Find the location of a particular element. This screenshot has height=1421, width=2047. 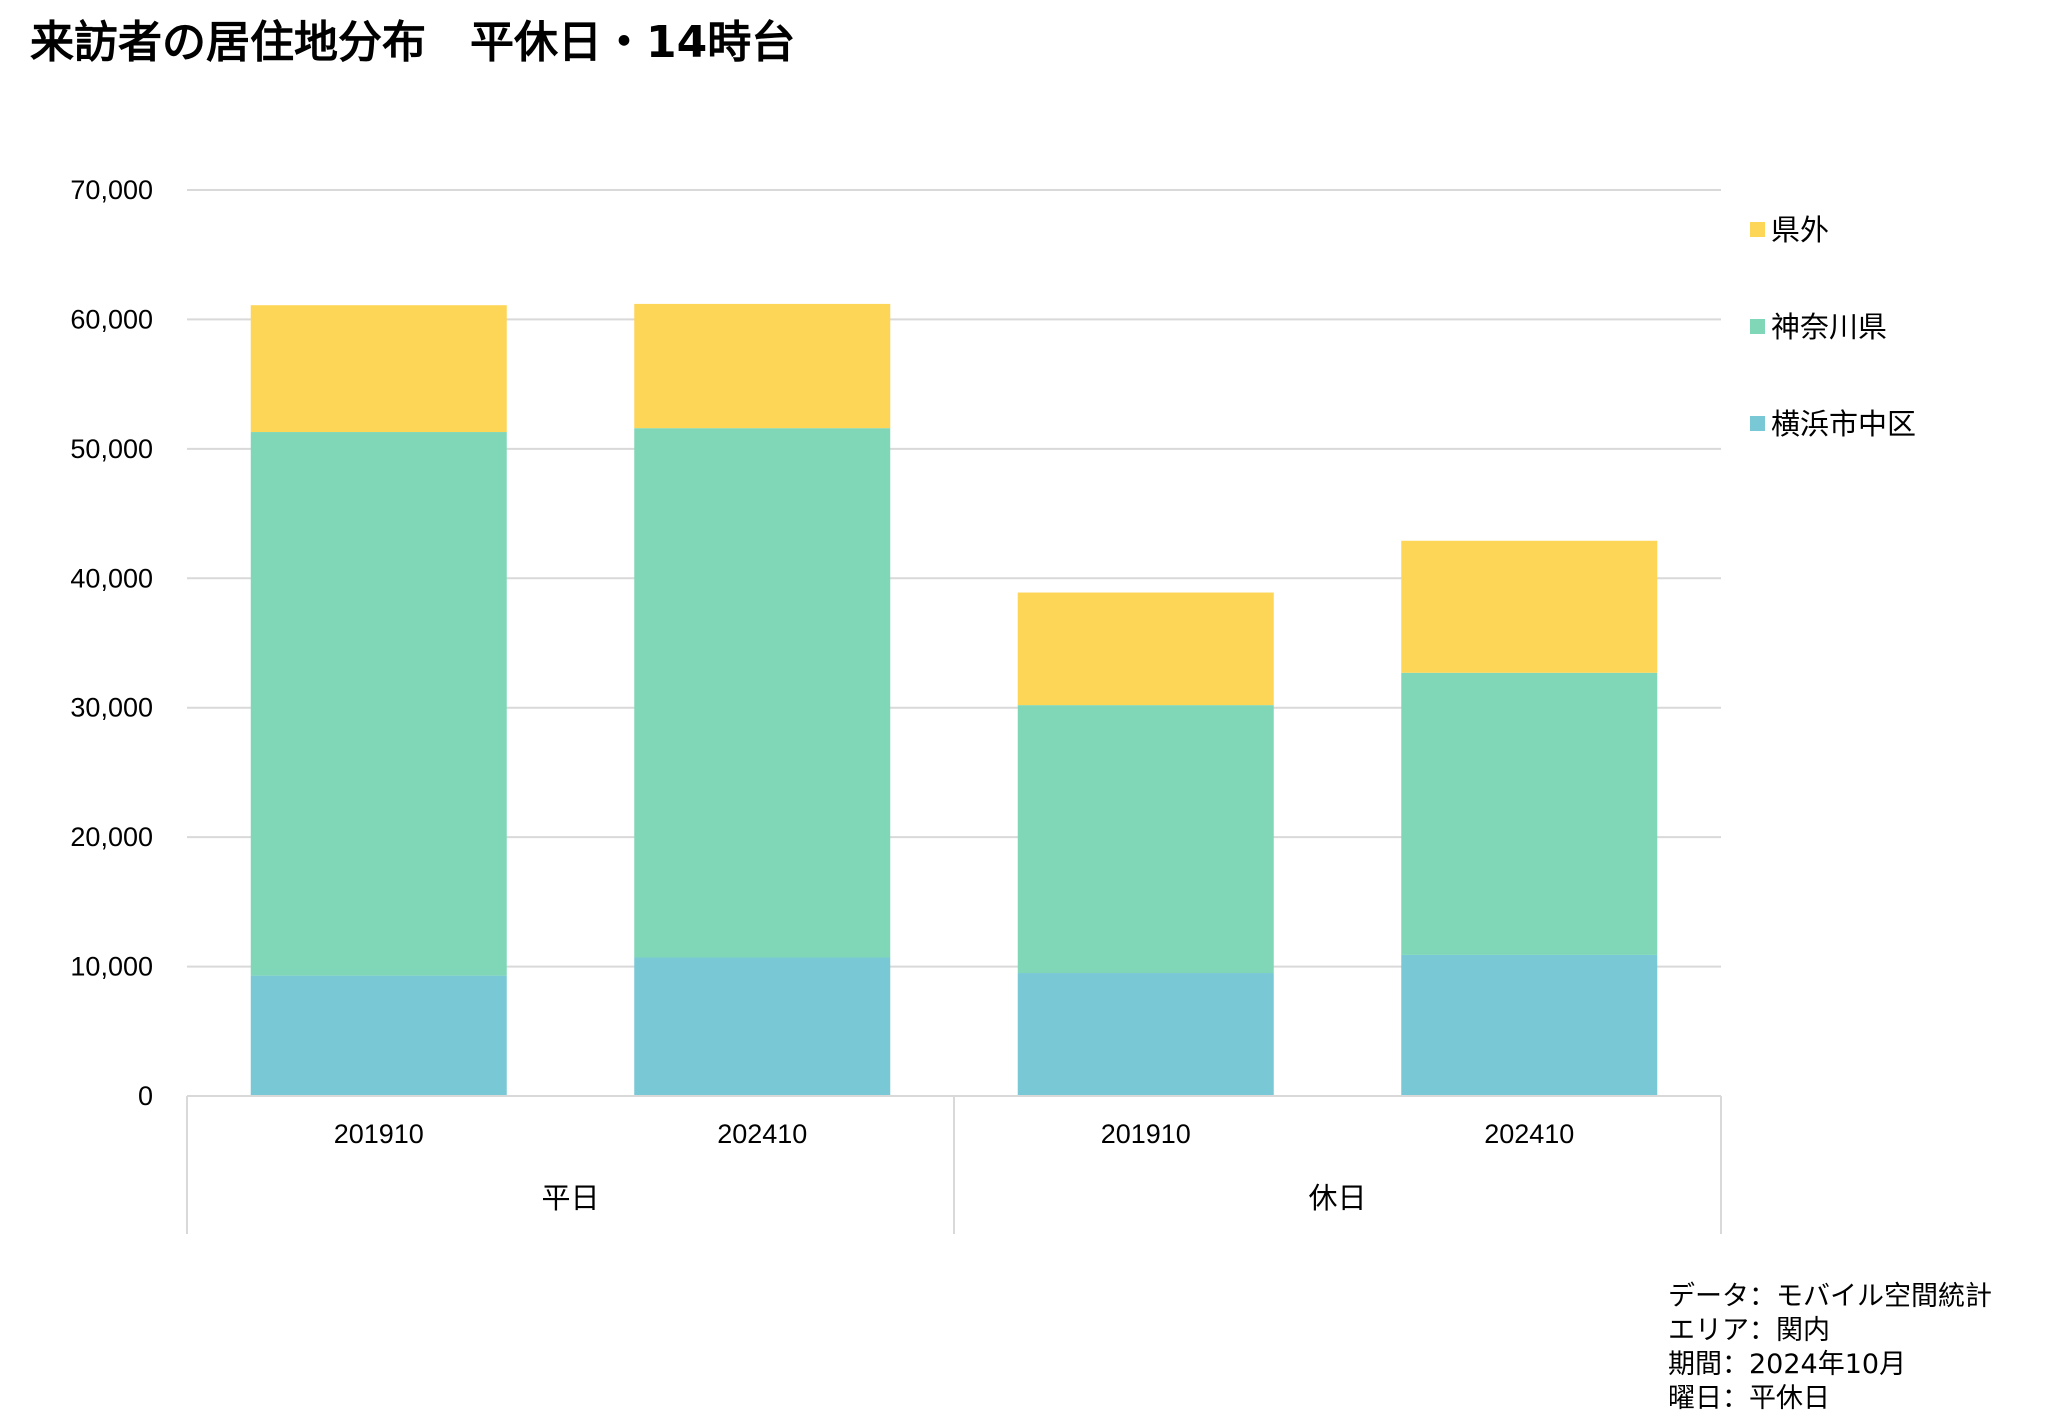

y-tick-label: 70,000 is located at coordinates (111, 190).